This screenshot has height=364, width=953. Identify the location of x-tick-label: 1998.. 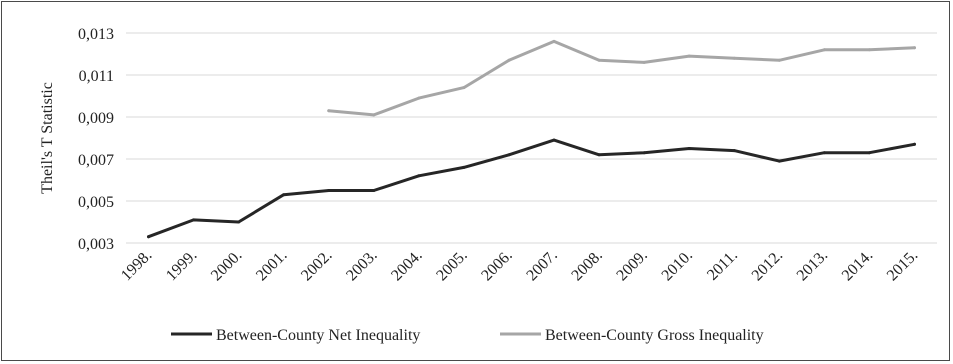
(136, 265).